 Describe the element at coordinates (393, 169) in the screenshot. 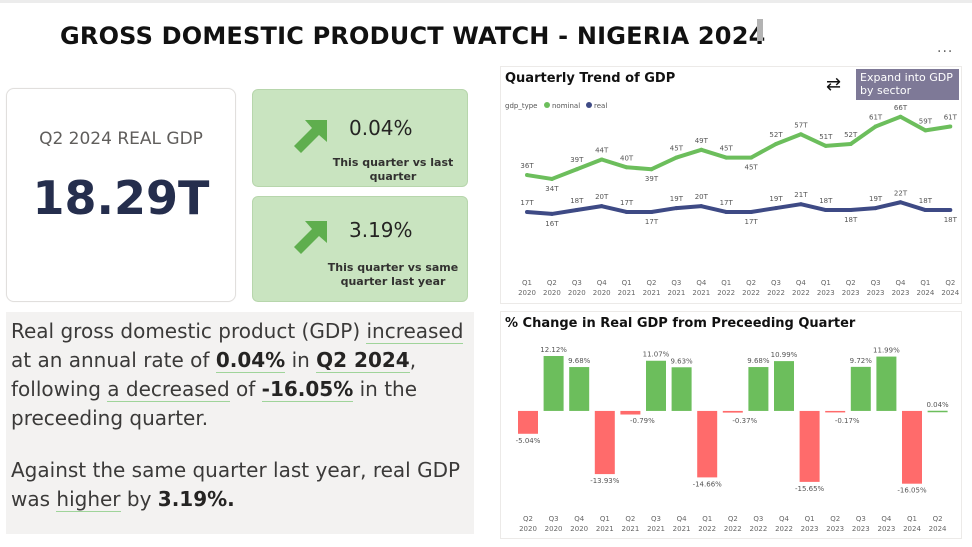

I see `kpi-qoq-subtitle: This quarter vs last quarter` at that location.